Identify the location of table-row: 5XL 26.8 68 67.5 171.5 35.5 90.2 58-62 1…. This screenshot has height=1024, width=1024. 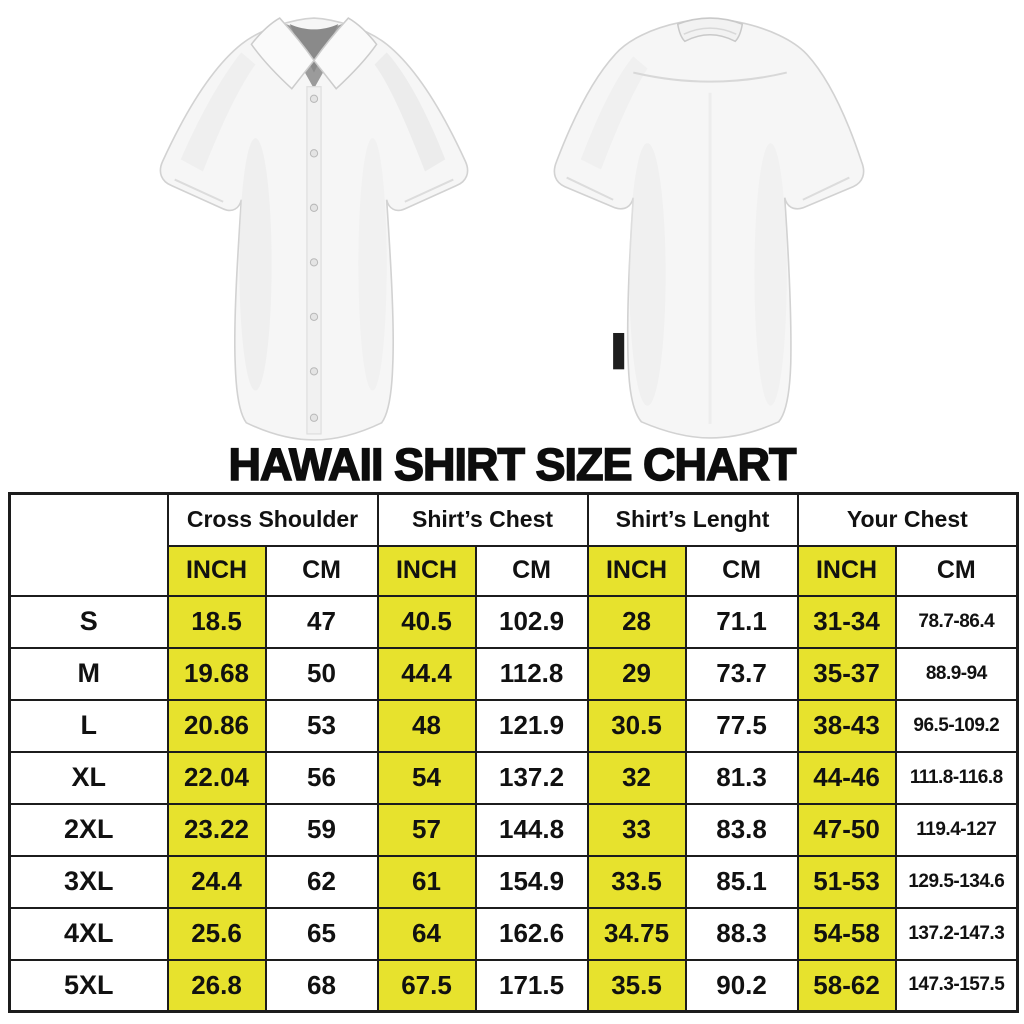
(513, 985).